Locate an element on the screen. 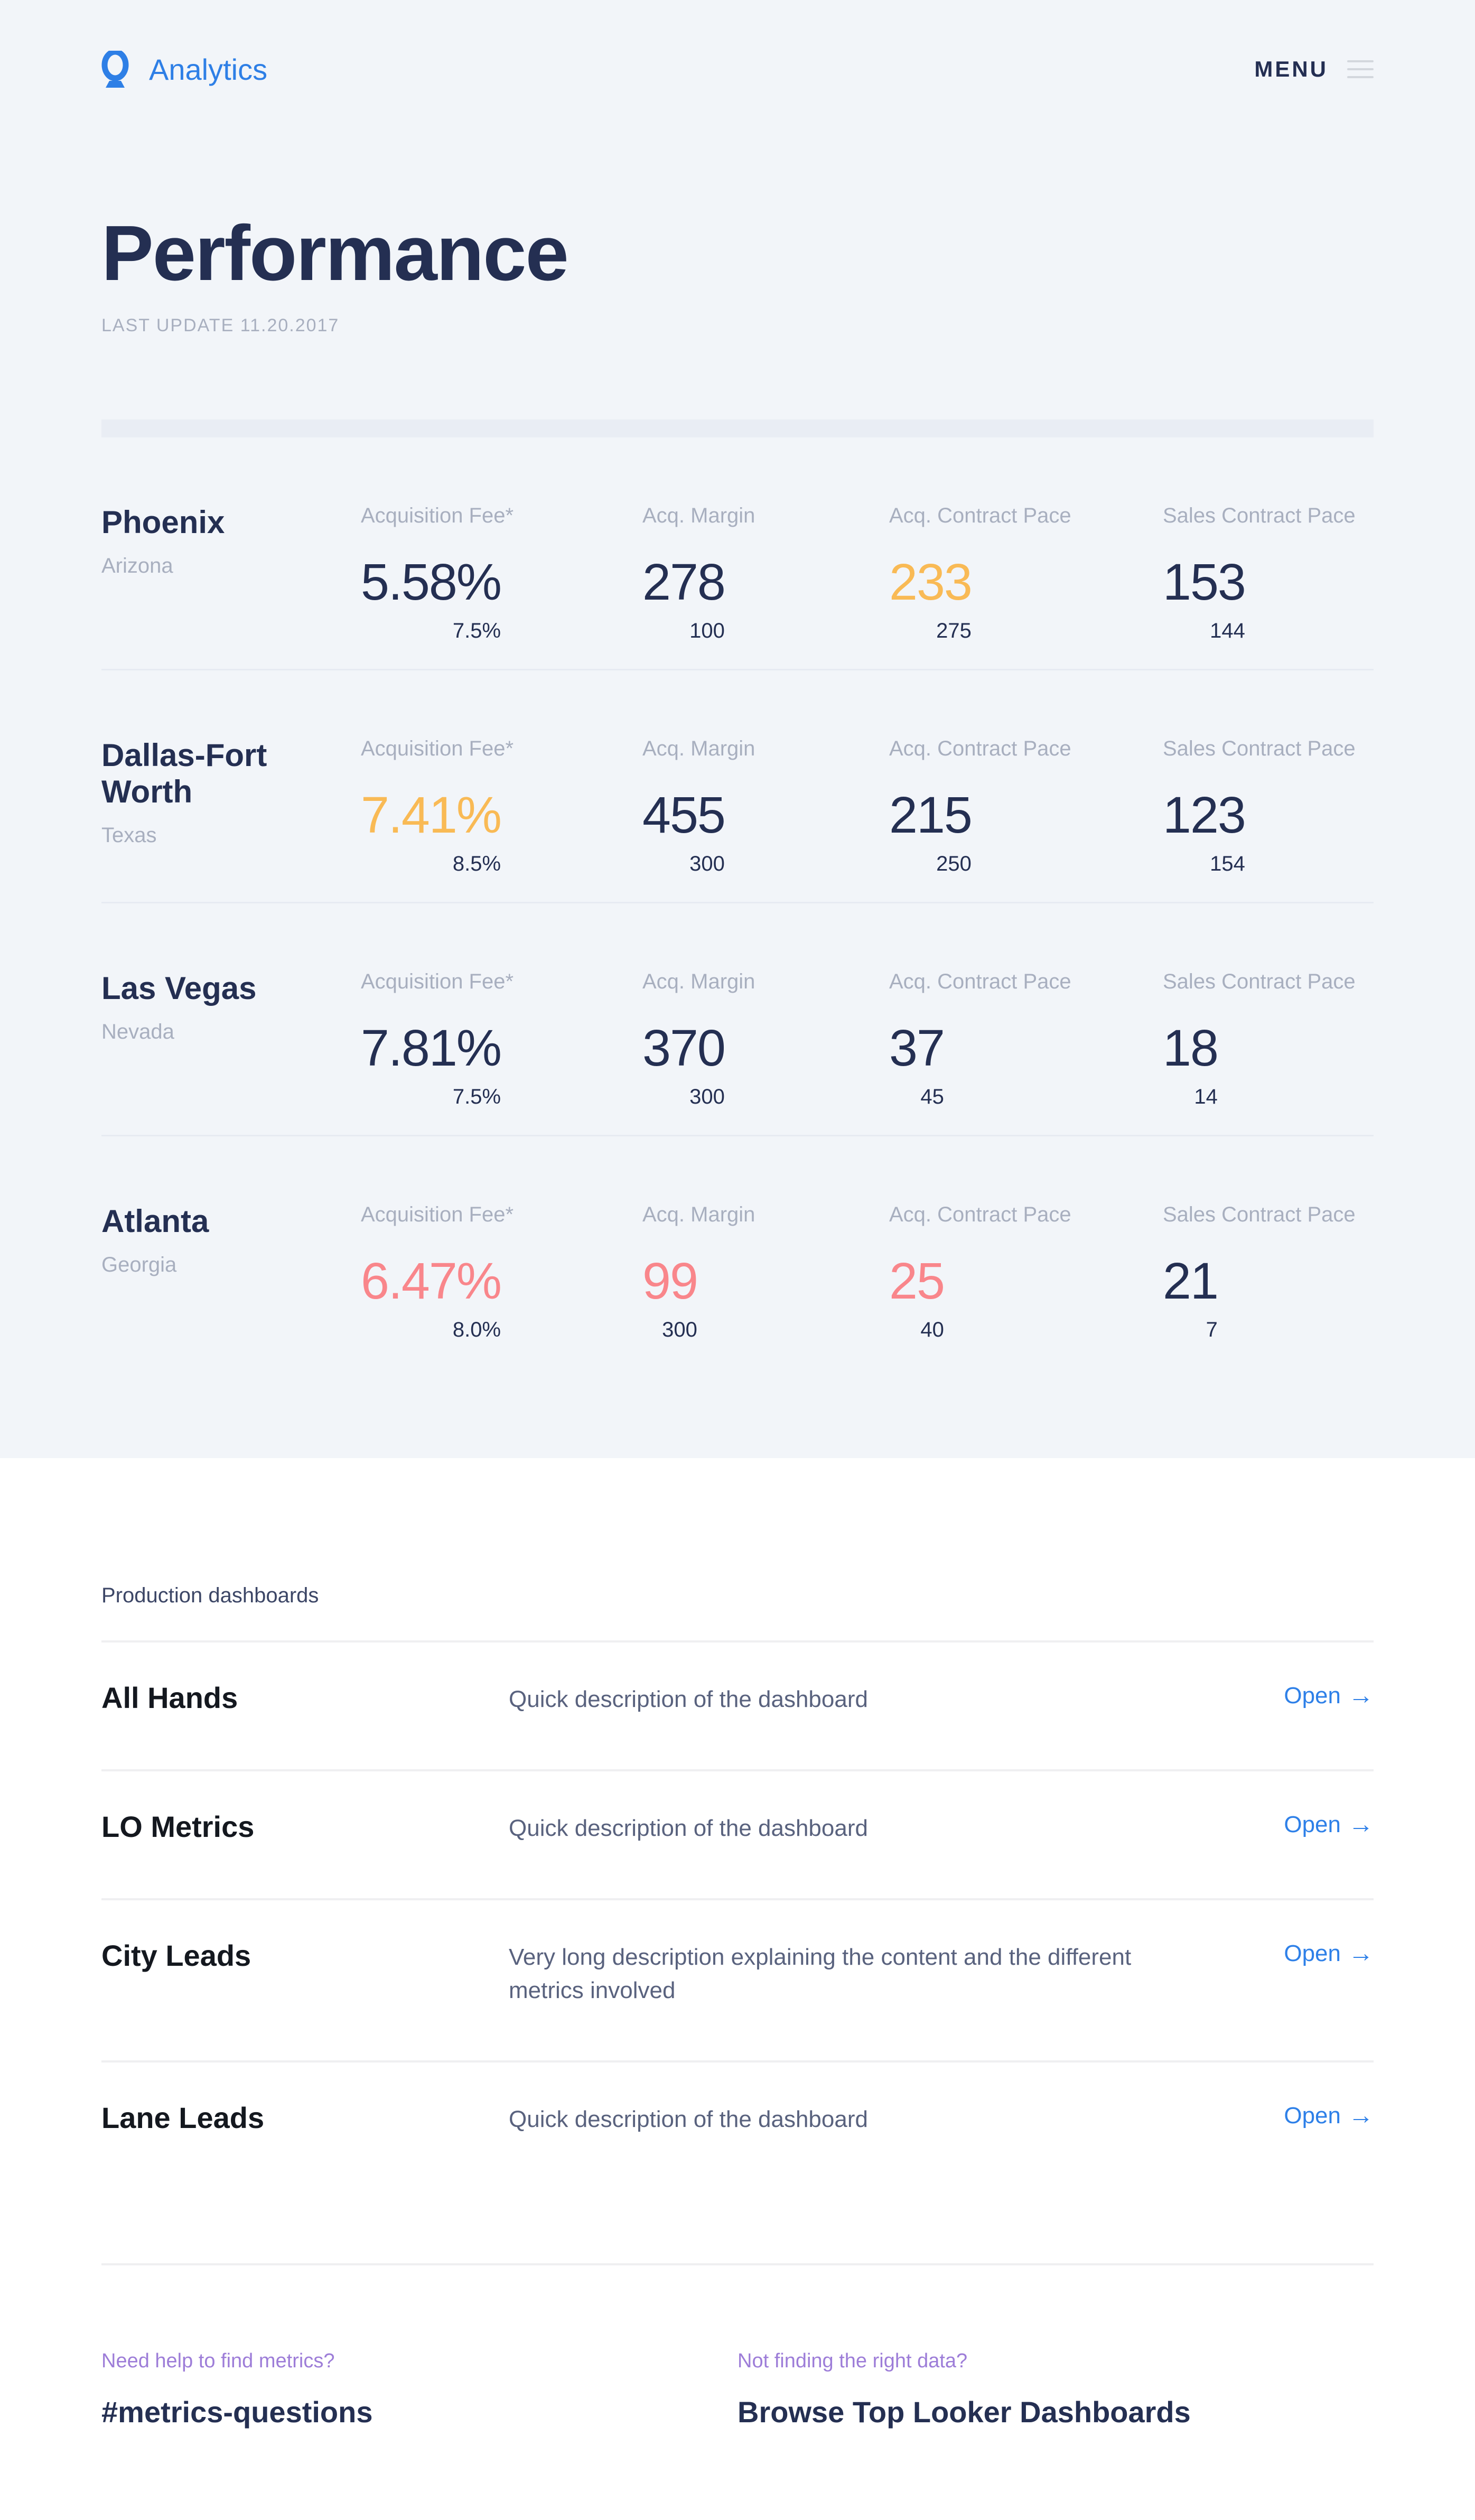 This screenshot has height=2520, width=1475. divider is located at coordinates (737, 1641).